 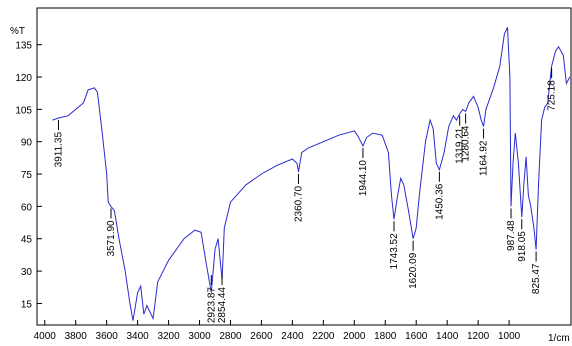 What do you see at coordinates (199, 336) in the screenshot?
I see `x-tick-label: 3000` at bounding box center [199, 336].